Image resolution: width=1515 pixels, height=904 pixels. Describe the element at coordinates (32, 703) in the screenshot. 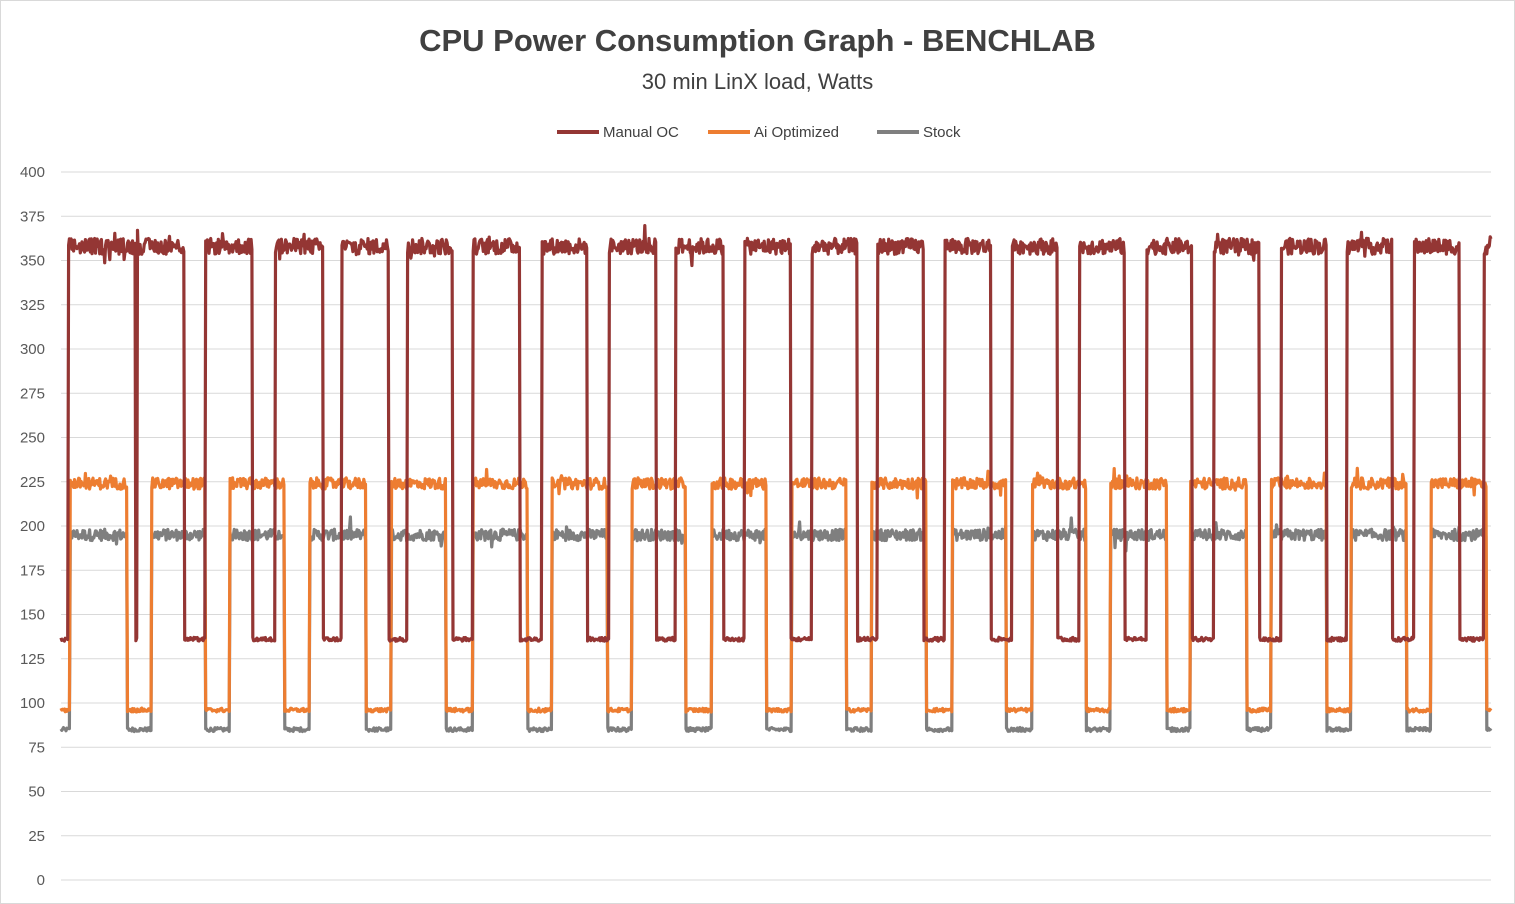

I see `y-tick-label-100: 100` at that location.